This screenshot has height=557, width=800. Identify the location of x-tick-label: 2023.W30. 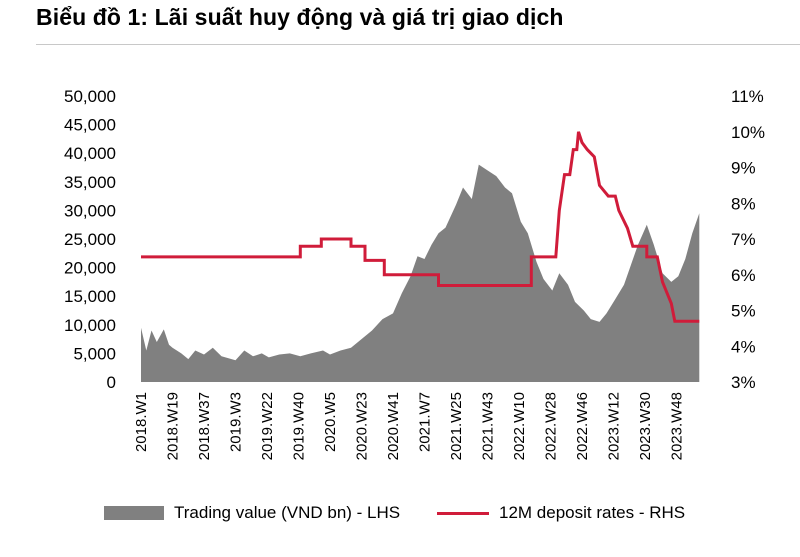
(645, 426).